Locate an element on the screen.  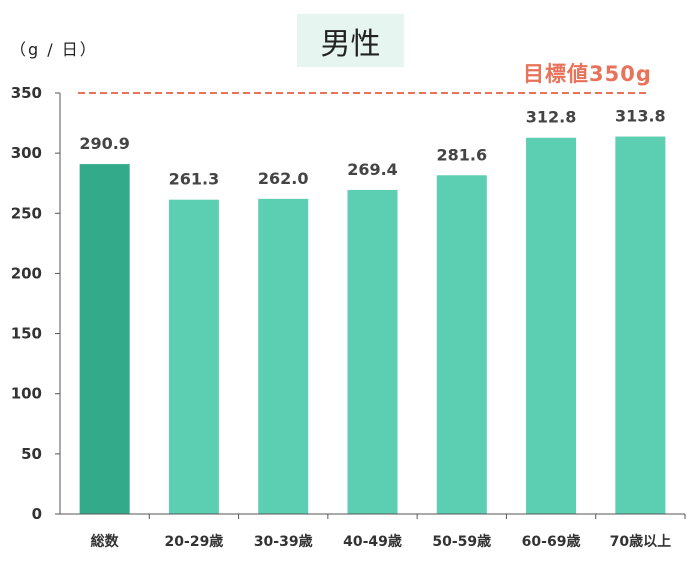
category-label-1: 20-29歳 is located at coordinates (194, 541).